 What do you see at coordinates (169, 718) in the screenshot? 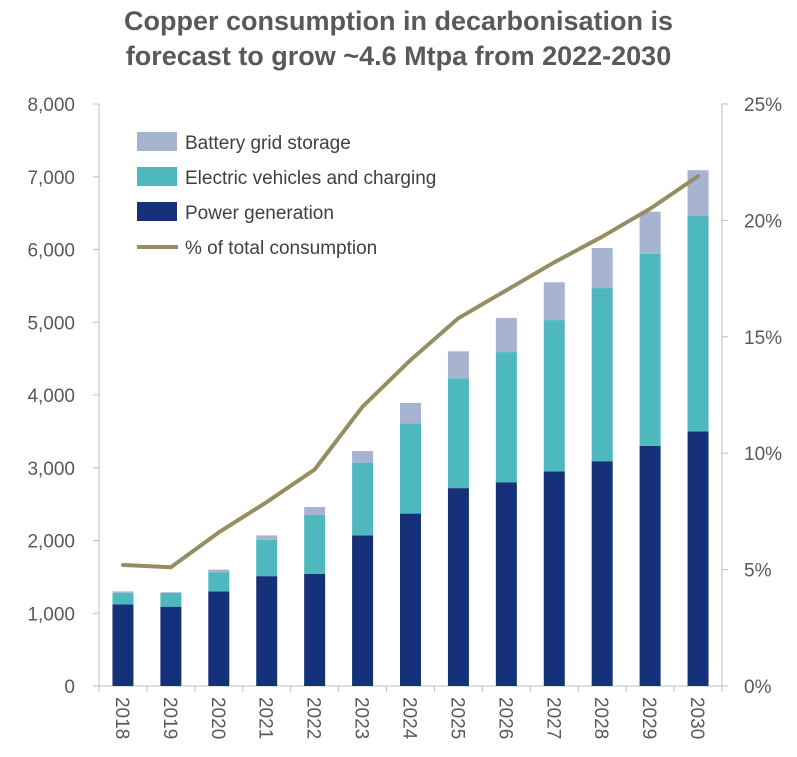
I see `x-tick-label: 2019` at bounding box center [169, 718].